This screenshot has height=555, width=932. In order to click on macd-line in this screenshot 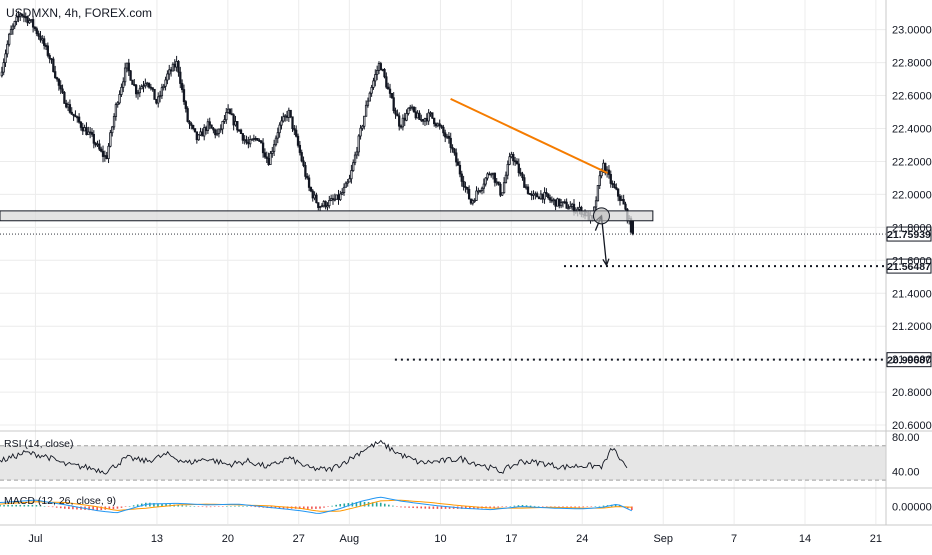, I will do `click(316, 505)`.